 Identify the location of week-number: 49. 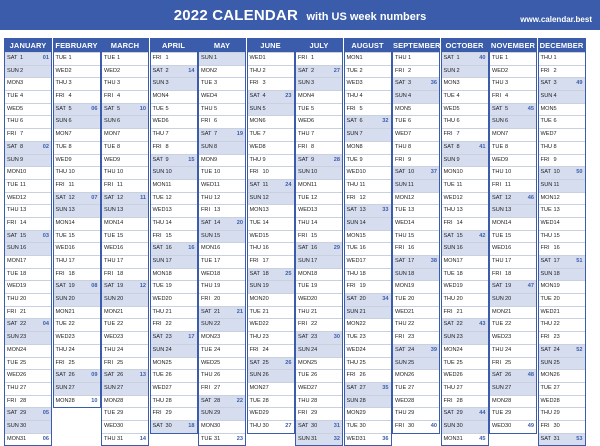
(579, 83).